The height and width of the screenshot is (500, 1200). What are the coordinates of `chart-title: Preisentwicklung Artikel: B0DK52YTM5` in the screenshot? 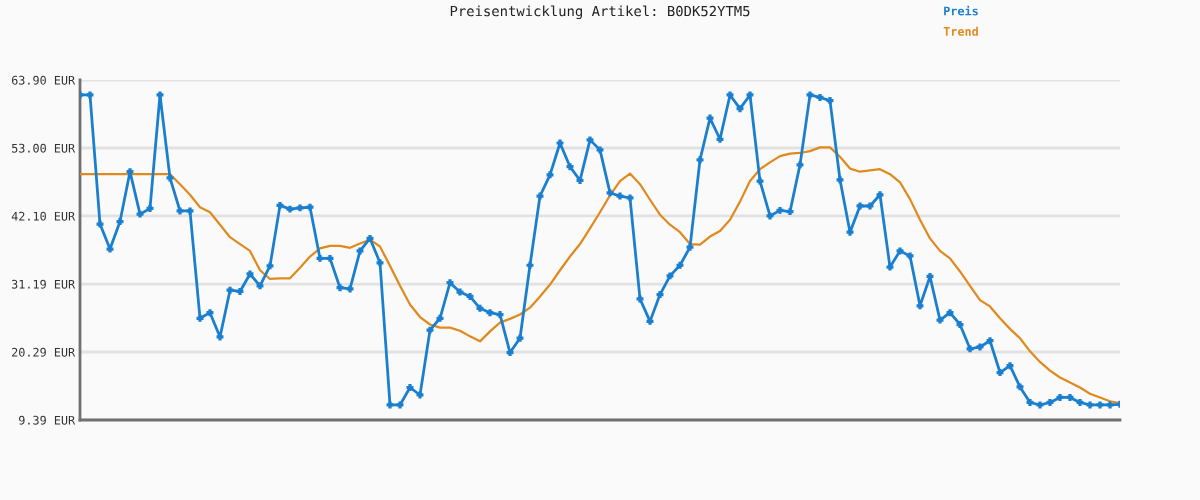 It's located at (600, 12).